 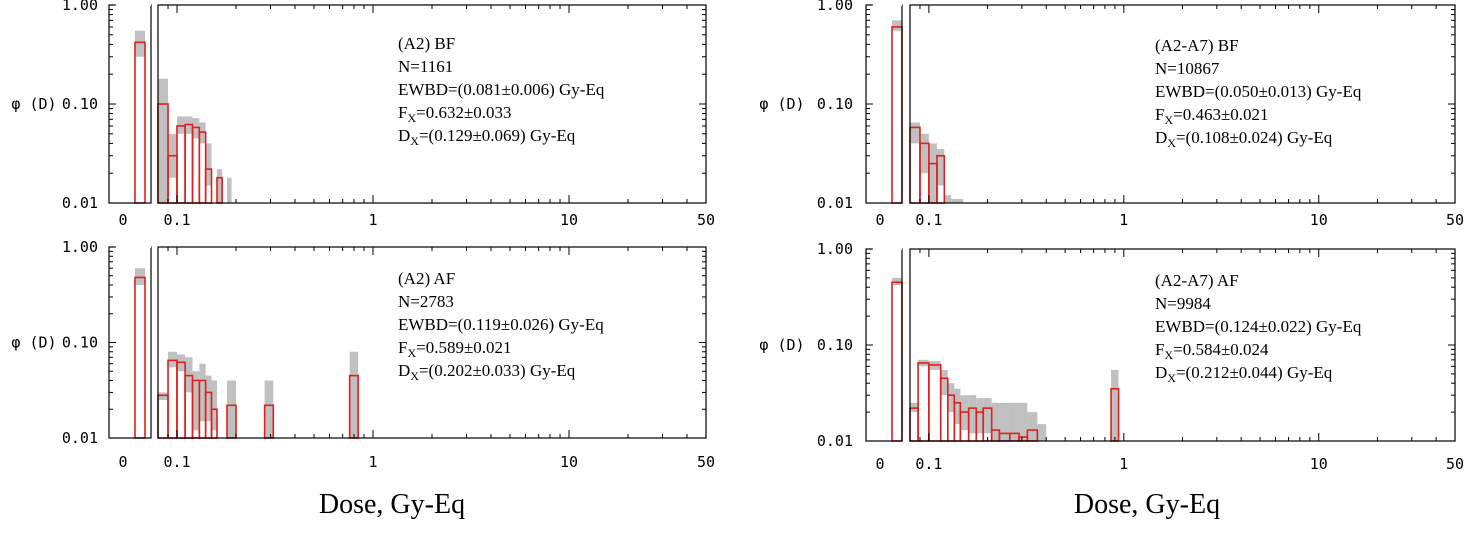 What do you see at coordinates (426, 301) in the screenshot?
I see `annotation-line-1: N=2783` at bounding box center [426, 301].